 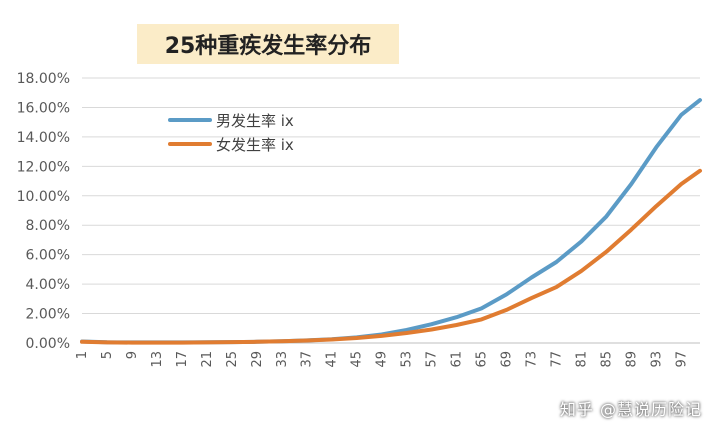 I want to click on x-tick-label: 25, so click(x=232, y=359).